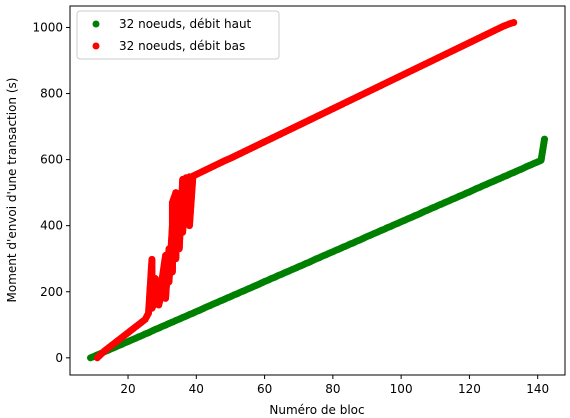  Describe the element at coordinates (51, 226) in the screenshot. I see `y-tick-label: 400` at that location.